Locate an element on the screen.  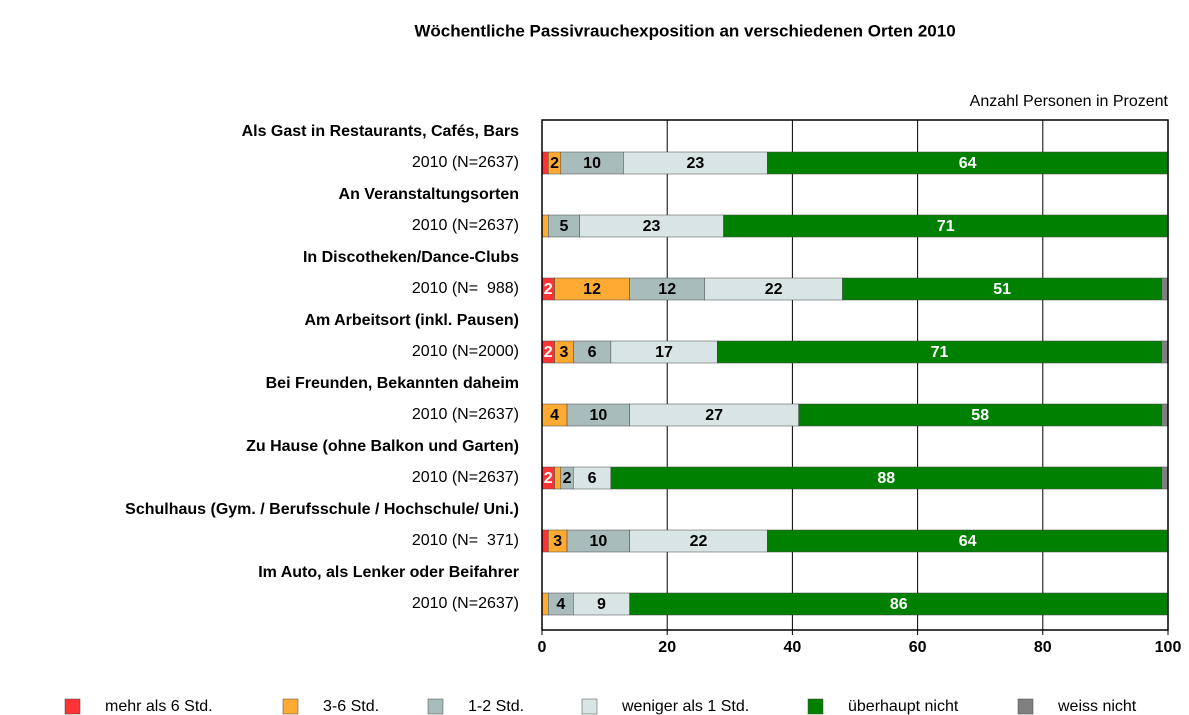
category-label: 2010 (N= 988) is located at coordinates (465, 288).